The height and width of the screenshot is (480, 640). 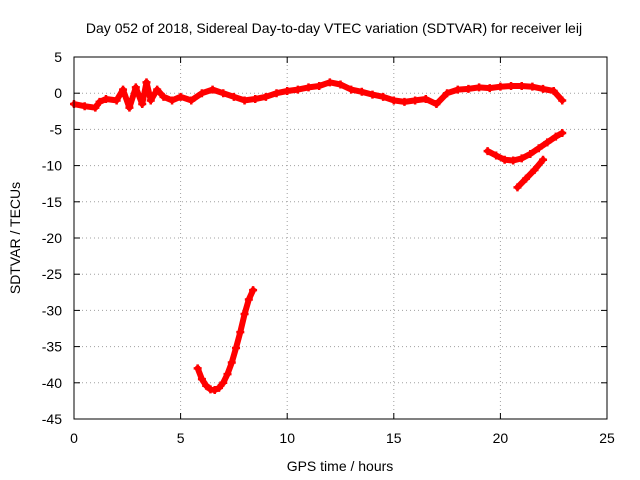 I want to click on x-tick-label: 25, so click(x=607, y=438).